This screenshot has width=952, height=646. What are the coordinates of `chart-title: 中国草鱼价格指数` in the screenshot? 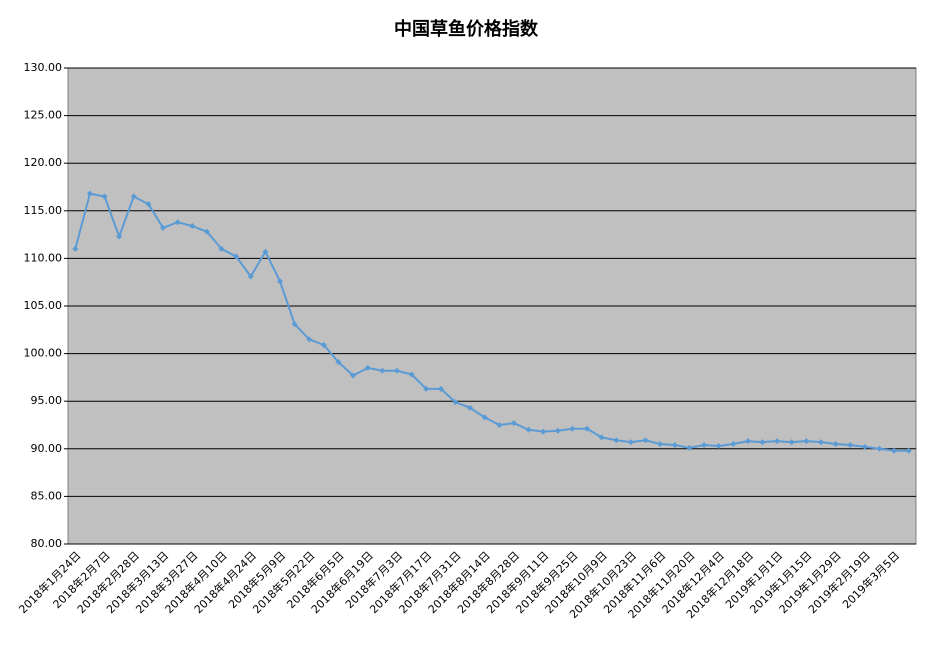 It's located at (466, 29).